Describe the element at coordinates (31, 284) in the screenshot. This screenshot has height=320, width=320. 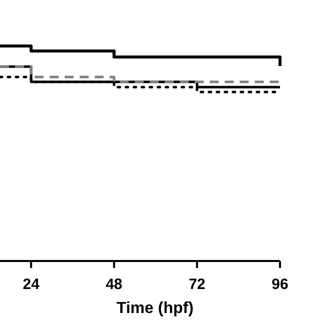
I see `x-tick-label: 24` at that location.